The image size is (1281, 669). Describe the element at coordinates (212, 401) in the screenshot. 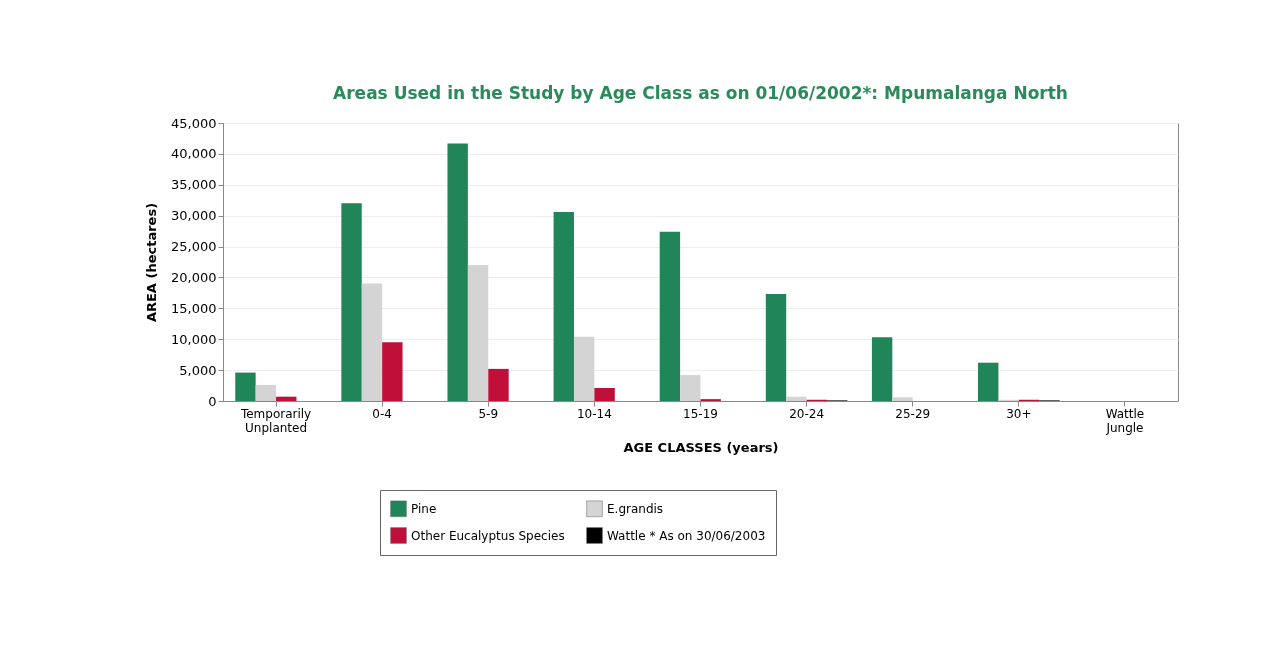

I see `y-tick-label: 0` at that location.